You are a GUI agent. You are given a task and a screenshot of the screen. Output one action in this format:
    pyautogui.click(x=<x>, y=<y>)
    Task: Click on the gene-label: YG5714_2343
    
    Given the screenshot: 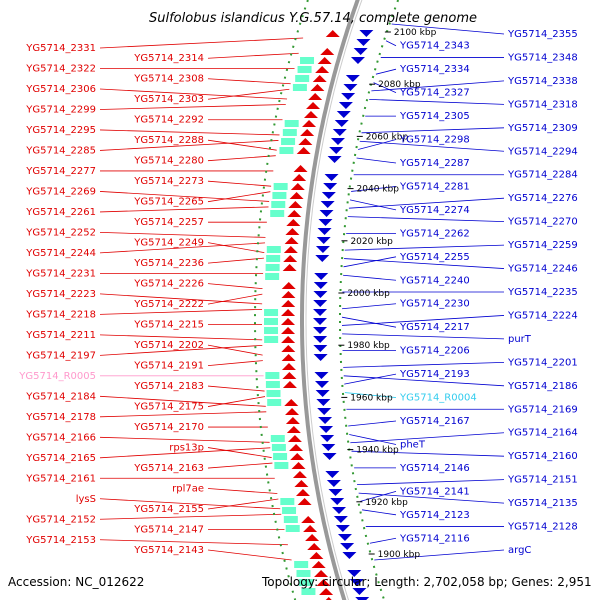 What is the action you would take?
    pyautogui.click(x=434, y=46)
    